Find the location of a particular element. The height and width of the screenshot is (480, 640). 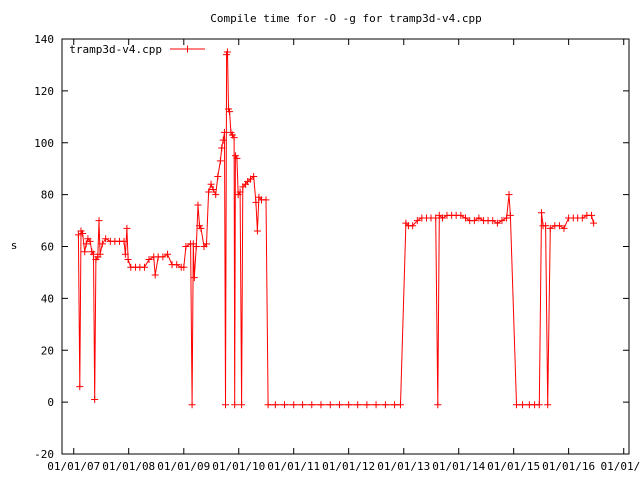

x-tick-label: 01/01/16 is located at coordinates (568, 466).